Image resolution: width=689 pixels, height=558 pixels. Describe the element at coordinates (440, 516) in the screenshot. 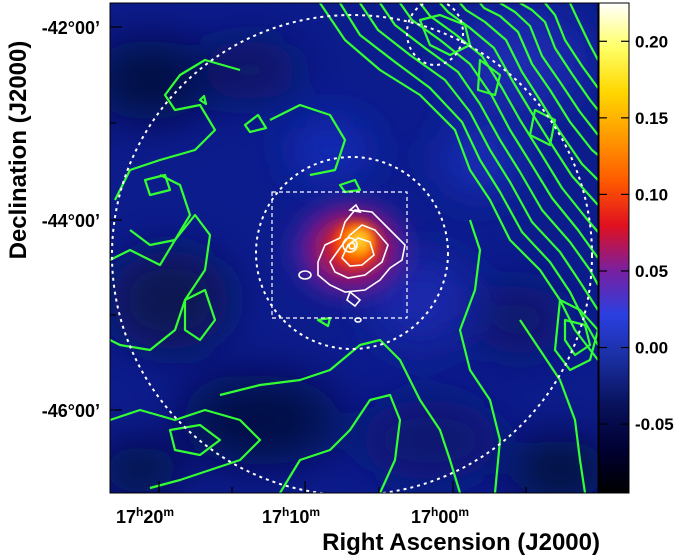

I see `x-tick-label: 17h00m` at that location.